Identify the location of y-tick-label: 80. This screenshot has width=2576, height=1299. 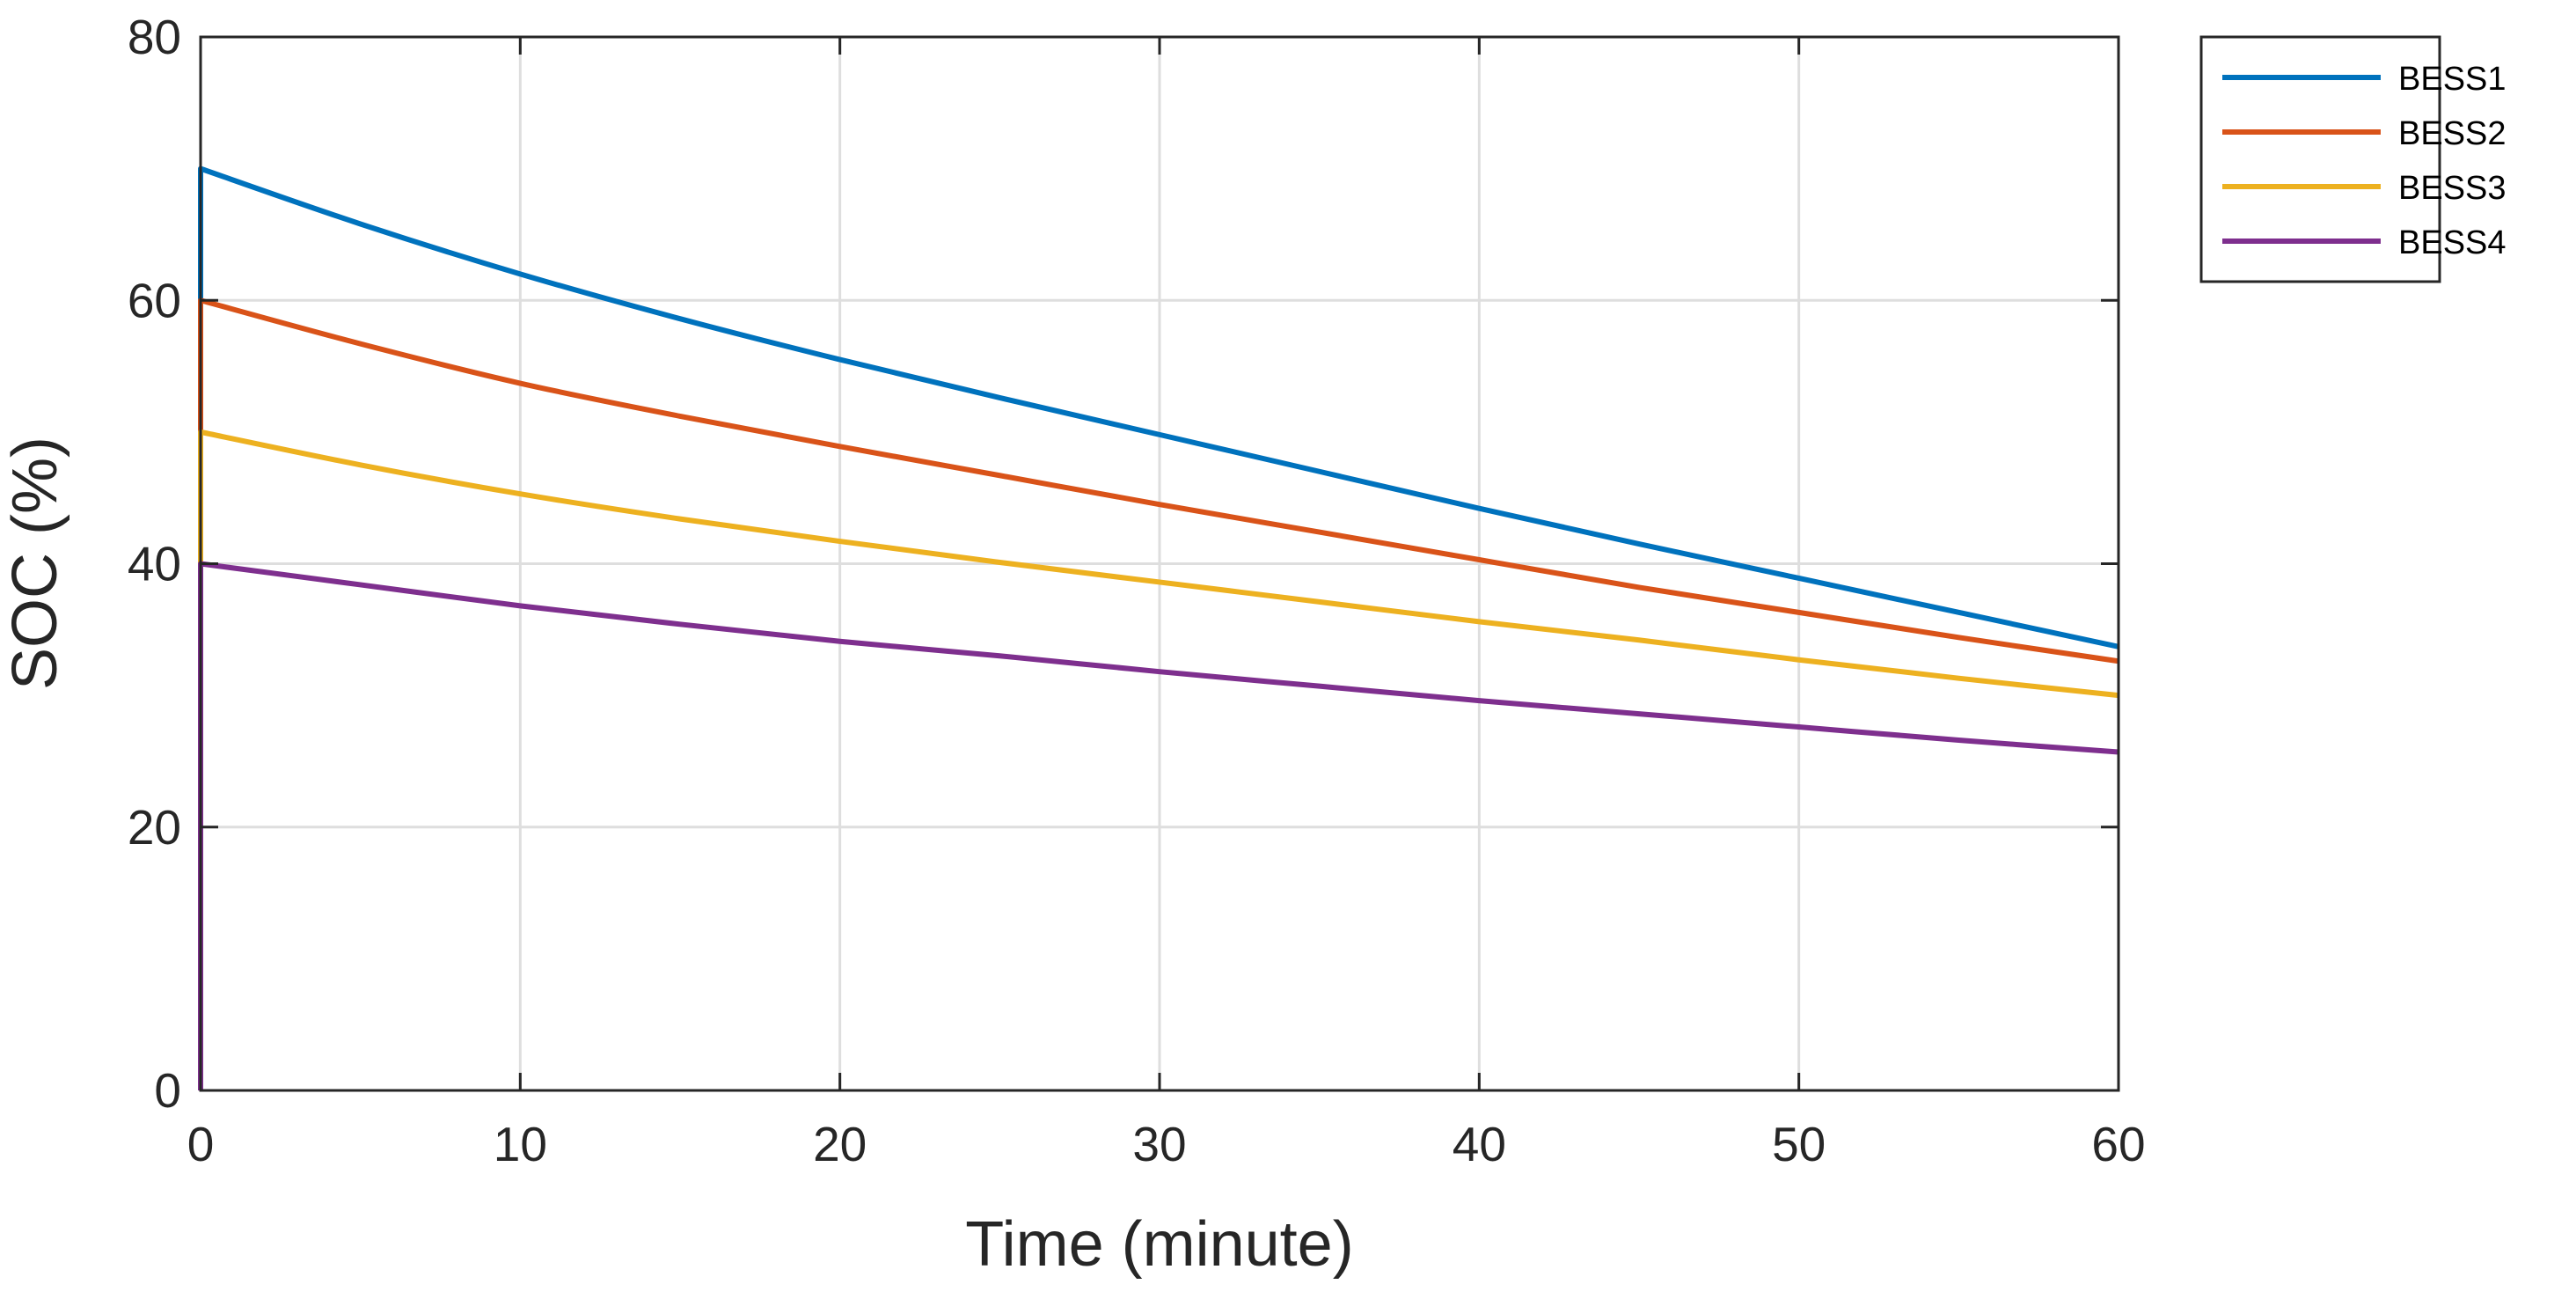
(154, 37).